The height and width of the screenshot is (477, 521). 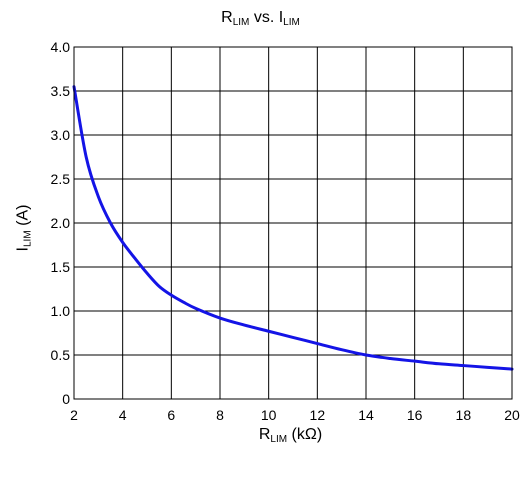 I want to click on x-tick-label: 8, so click(x=220, y=415).